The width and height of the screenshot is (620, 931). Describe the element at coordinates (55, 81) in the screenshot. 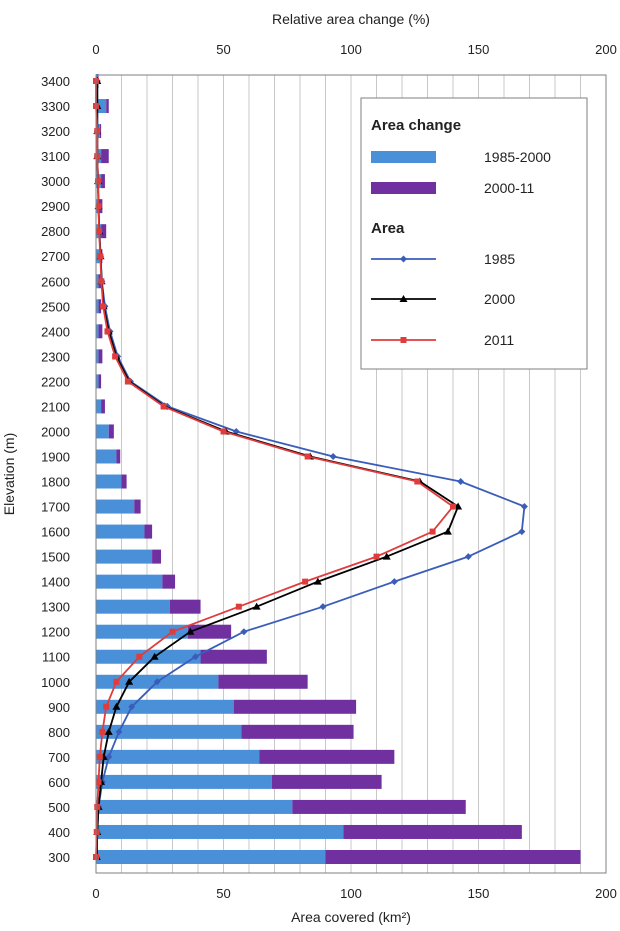

I see `y-tick-label: 3400` at that location.